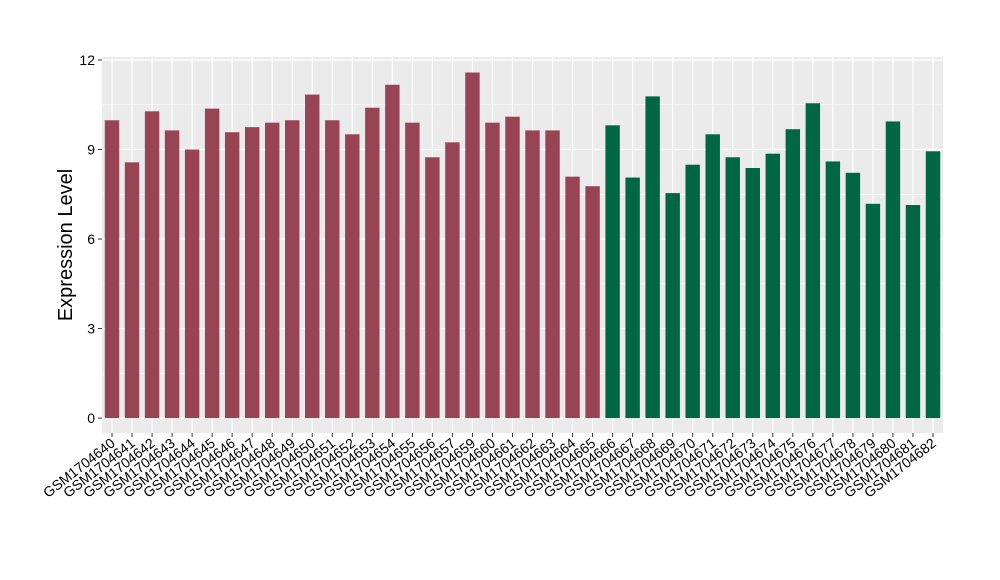 Image resolution: width=1000 pixels, height=580 pixels. Describe the element at coordinates (833, 290) in the screenshot. I see `bar-GSM1704677` at that location.